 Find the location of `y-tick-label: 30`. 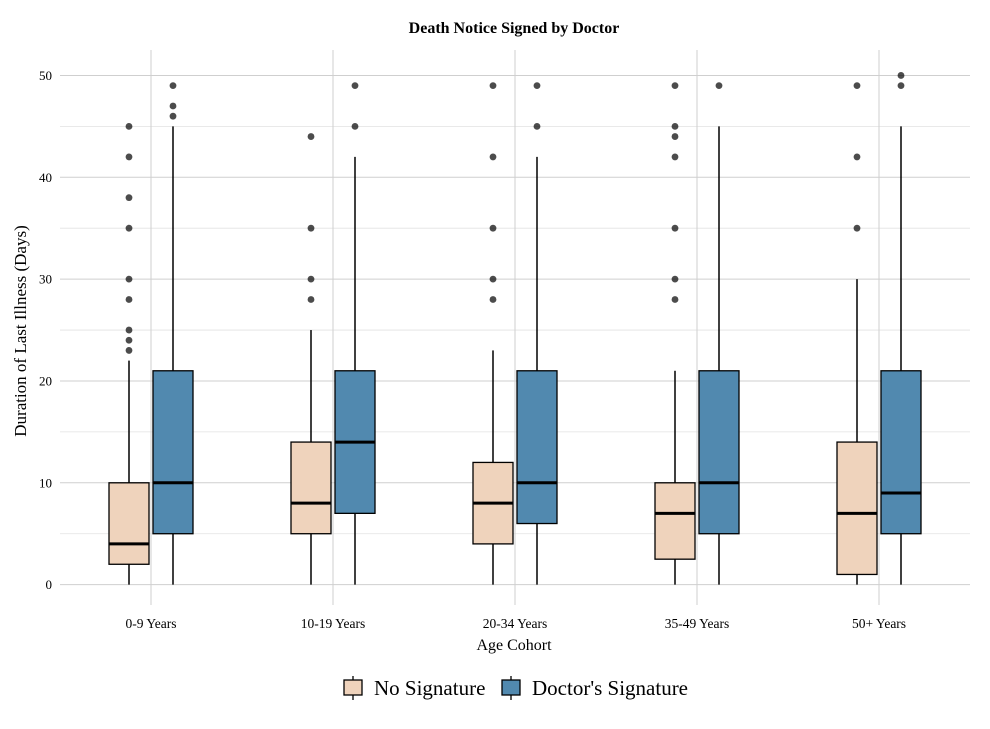

y-tick-label: 30 is located at coordinates (45, 279).